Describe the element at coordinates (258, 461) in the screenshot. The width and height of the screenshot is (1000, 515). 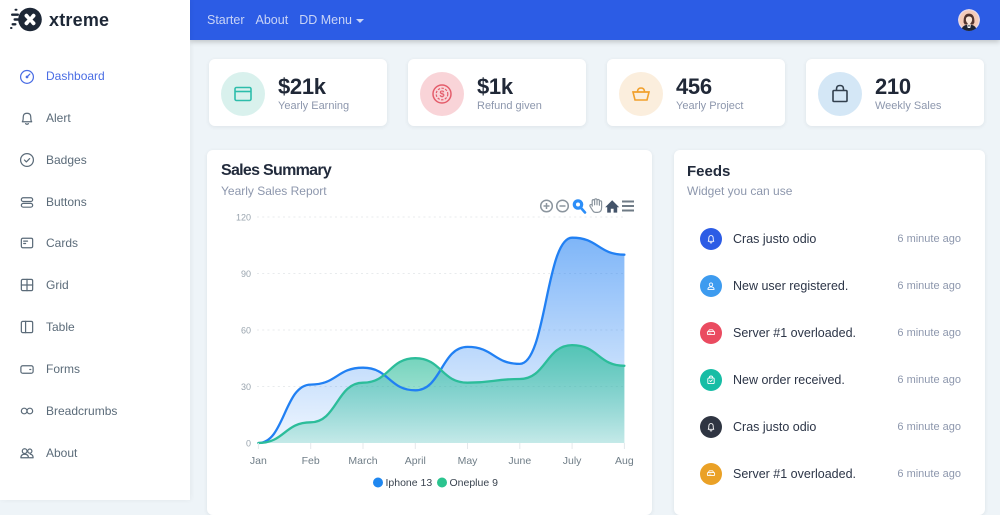
I see `svg-text: Jan` at that location.